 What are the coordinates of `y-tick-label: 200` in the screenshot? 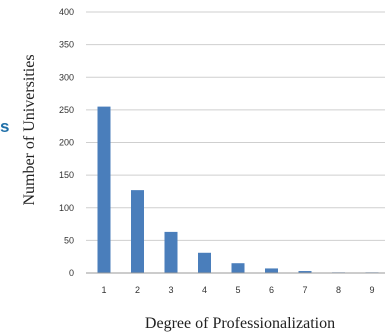 It's located at (66, 143).